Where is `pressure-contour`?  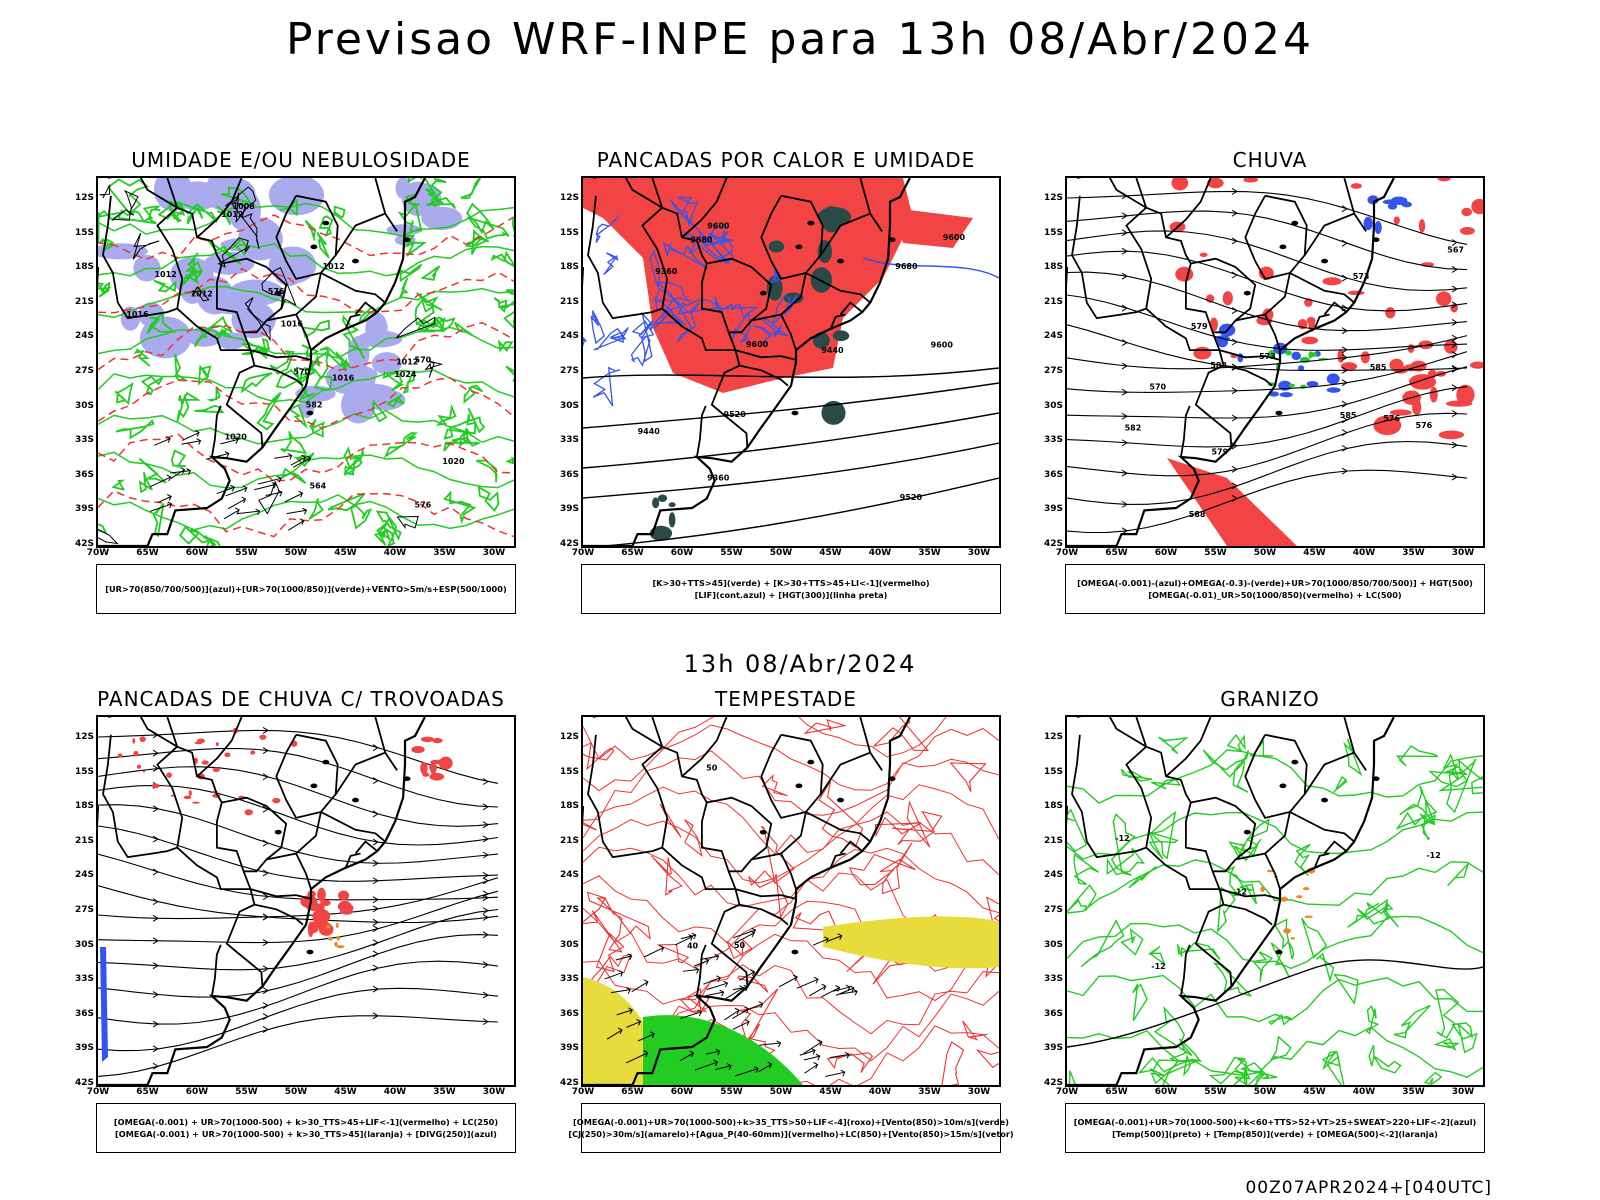
pressure-contour is located at coordinates (407, 522).